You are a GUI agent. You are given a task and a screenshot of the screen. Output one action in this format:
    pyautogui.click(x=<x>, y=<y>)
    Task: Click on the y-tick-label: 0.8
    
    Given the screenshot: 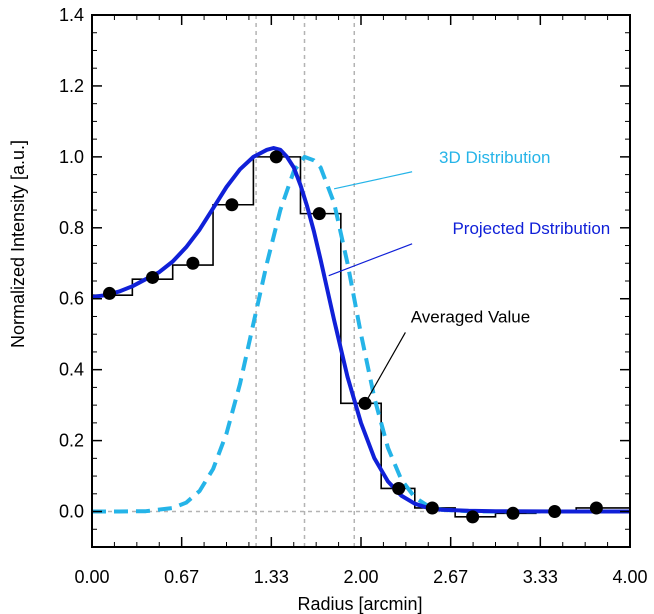 What is the action you would take?
    pyautogui.click(x=71, y=228)
    